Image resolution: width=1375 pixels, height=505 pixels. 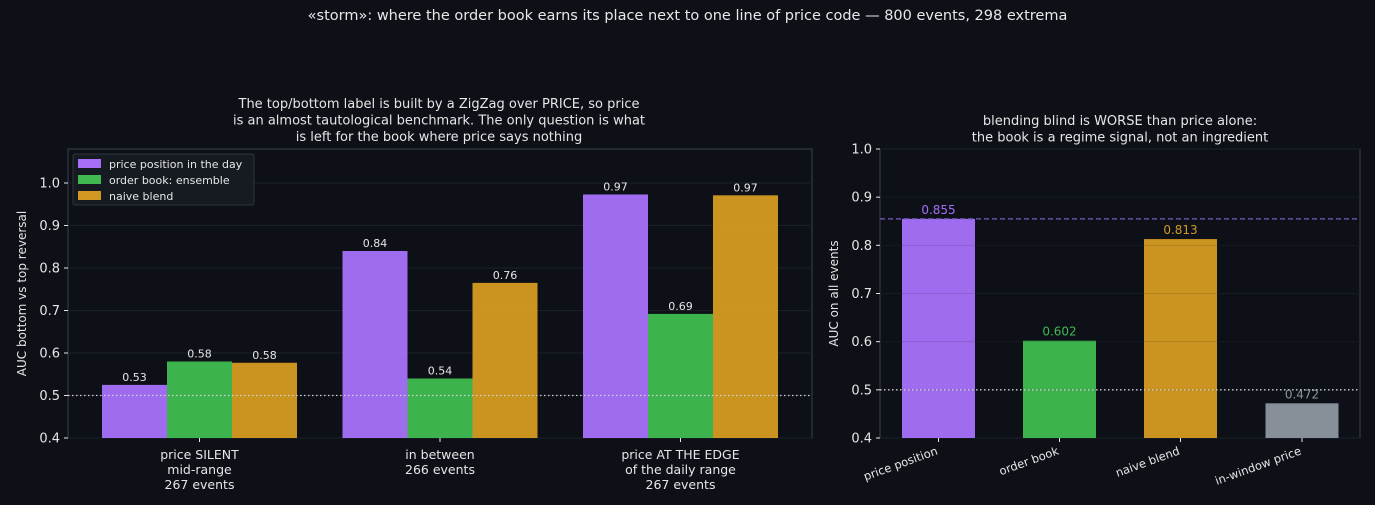 What do you see at coordinates (861, 294) in the screenshot?
I see `right-y-tick-label: 0.7` at bounding box center [861, 294].